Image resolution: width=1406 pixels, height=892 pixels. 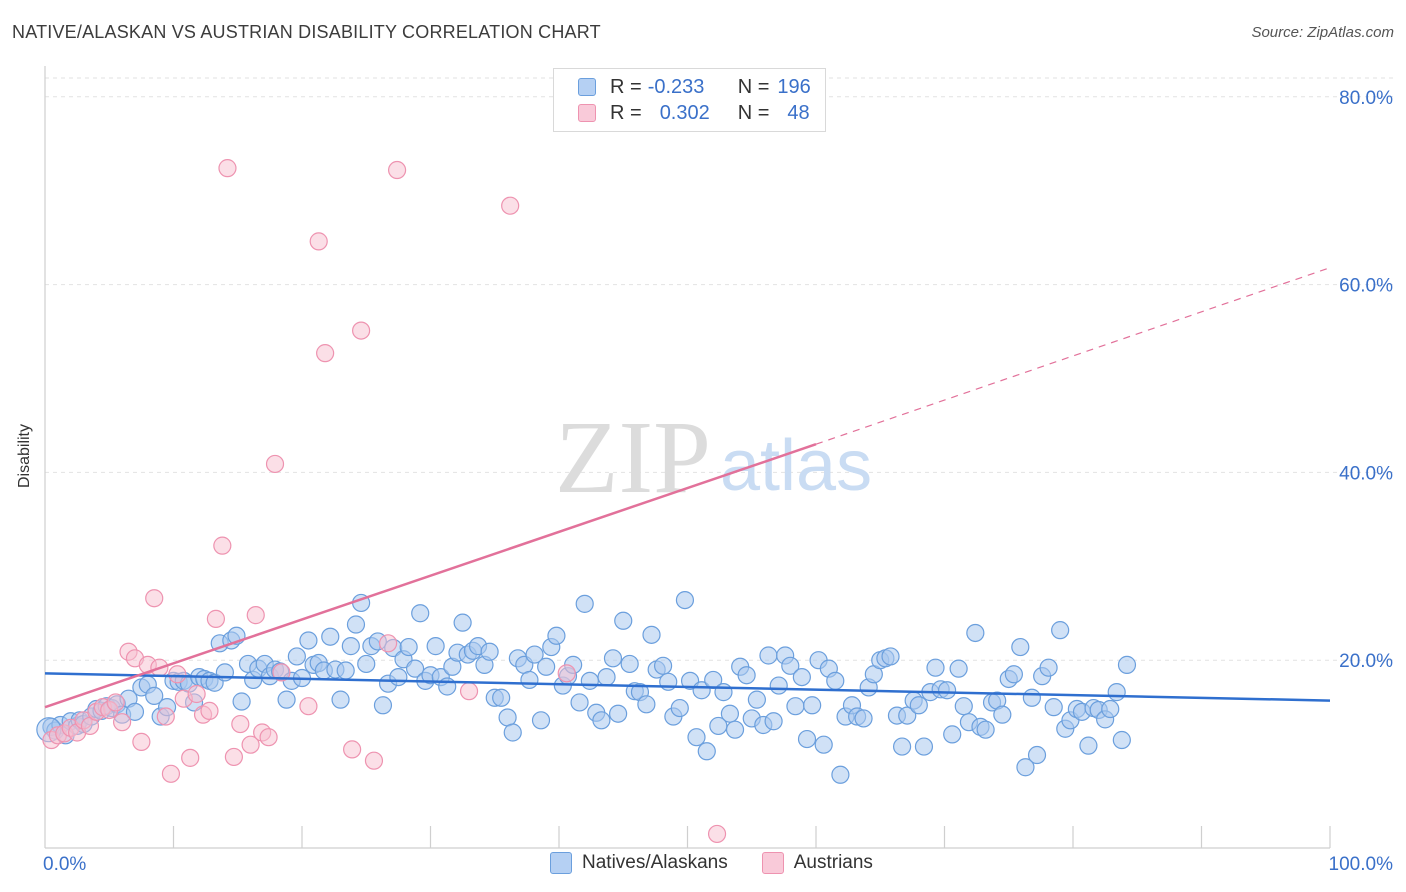 What do you see at coordinates (655, 862) in the screenshot?
I see `legend-natives-label: Natives/Alaskans` at bounding box center [655, 862].